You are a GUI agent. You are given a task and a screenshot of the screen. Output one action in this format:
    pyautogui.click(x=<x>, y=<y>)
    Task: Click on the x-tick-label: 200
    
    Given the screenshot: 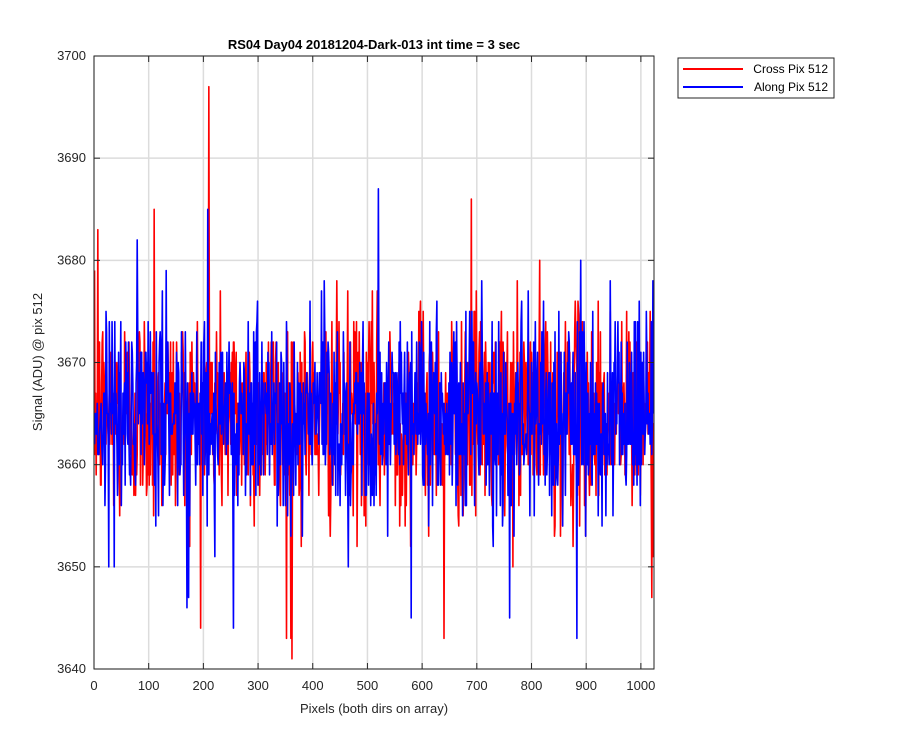 What is the action you would take?
    pyautogui.click(x=204, y=685)
    